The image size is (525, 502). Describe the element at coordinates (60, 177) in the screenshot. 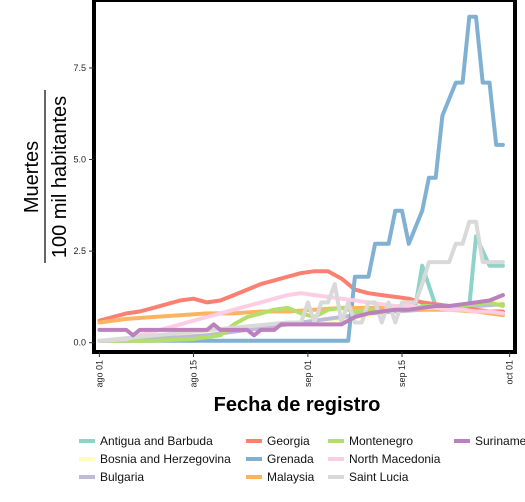

I see `y-axis-title-denominator: 100 mil habitantes` at that location.